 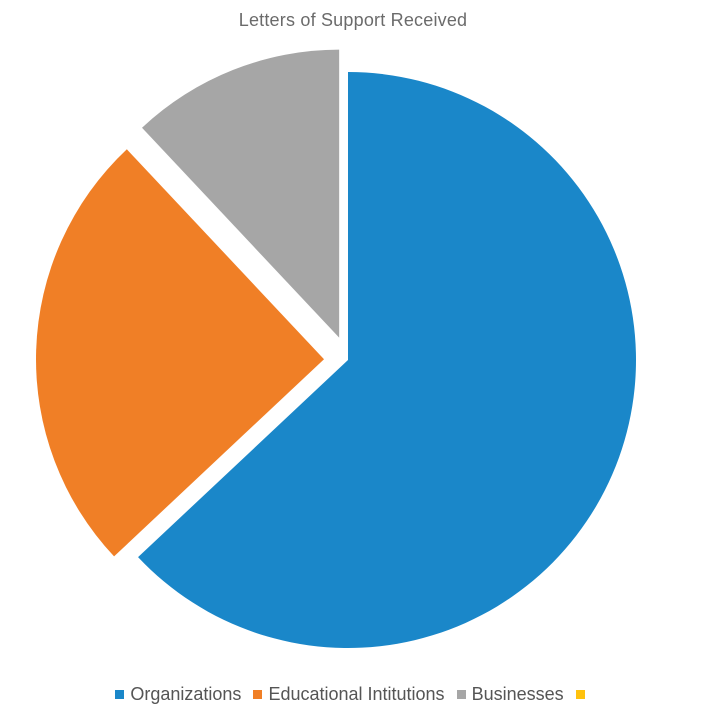 I want to click on legend-item, so click(x=583, y=694).